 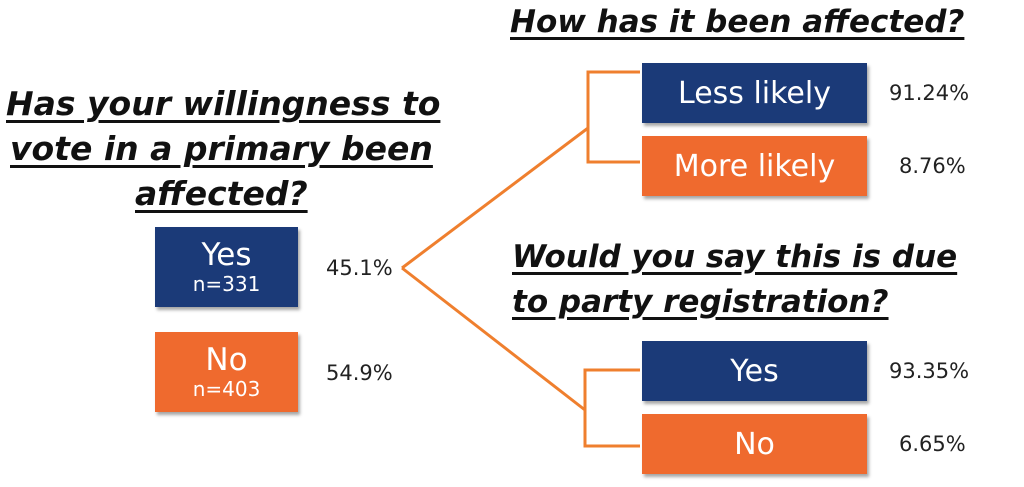 I want to click on left-no-box: No n=403, so click(x=226, y=372).